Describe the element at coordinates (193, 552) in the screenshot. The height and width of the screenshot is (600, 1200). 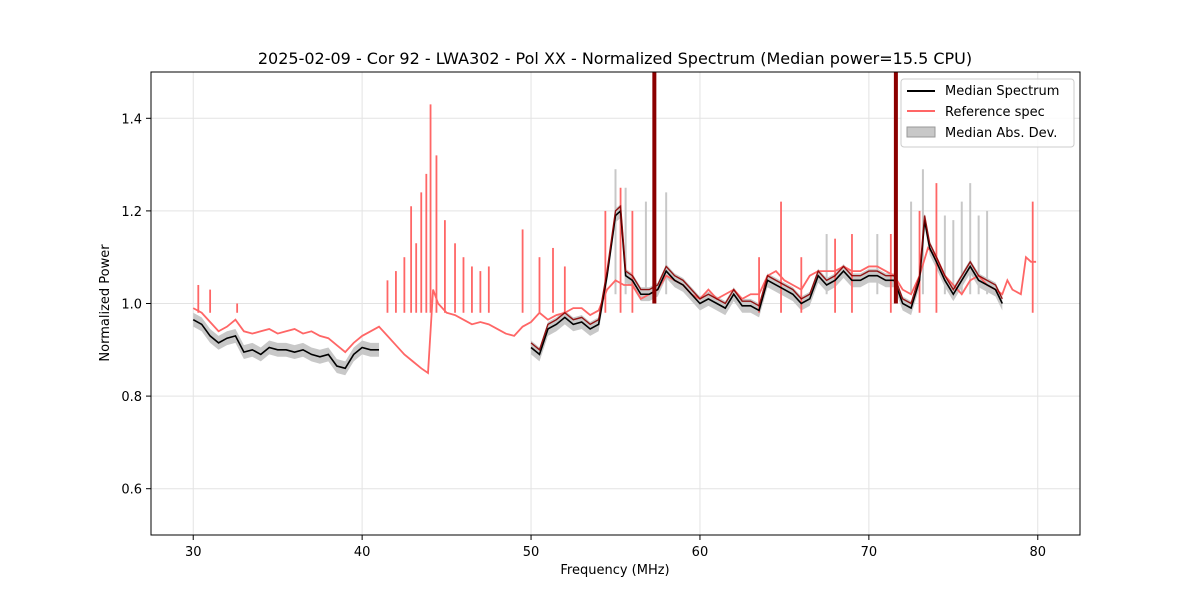
I see `x-tick-label: 30` at that location.